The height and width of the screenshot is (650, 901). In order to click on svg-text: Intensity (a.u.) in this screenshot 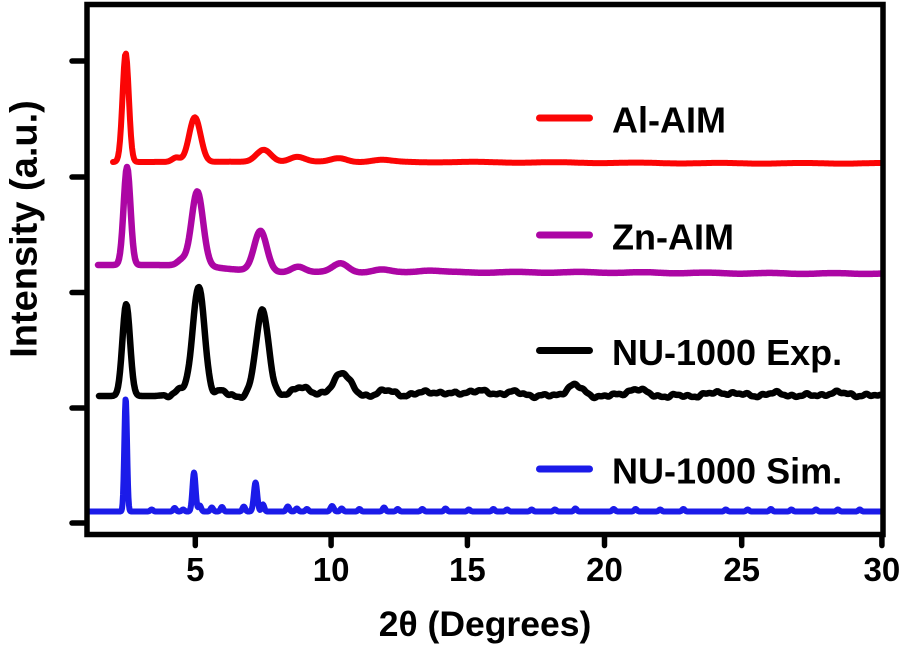, I will do `click(25, 229)`.